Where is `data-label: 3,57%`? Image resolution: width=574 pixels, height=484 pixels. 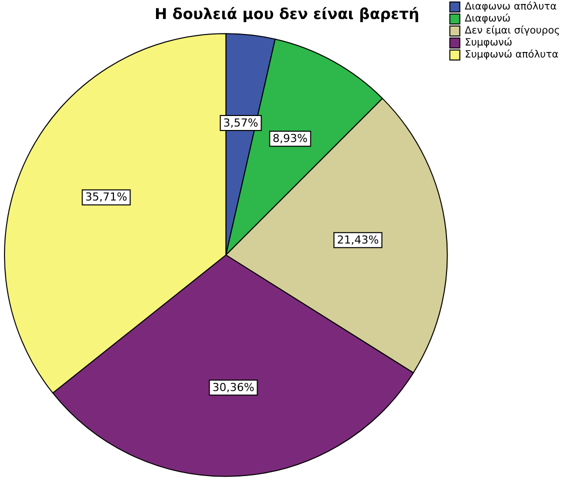 data-label: 3,57% is located at coordinates (240, 123).